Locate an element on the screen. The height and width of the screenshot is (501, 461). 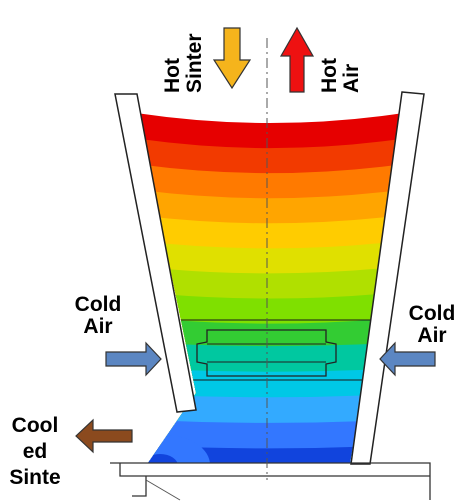
cooled-sinter-label: Cool ed Sinte is located at coordinates (35, 457).